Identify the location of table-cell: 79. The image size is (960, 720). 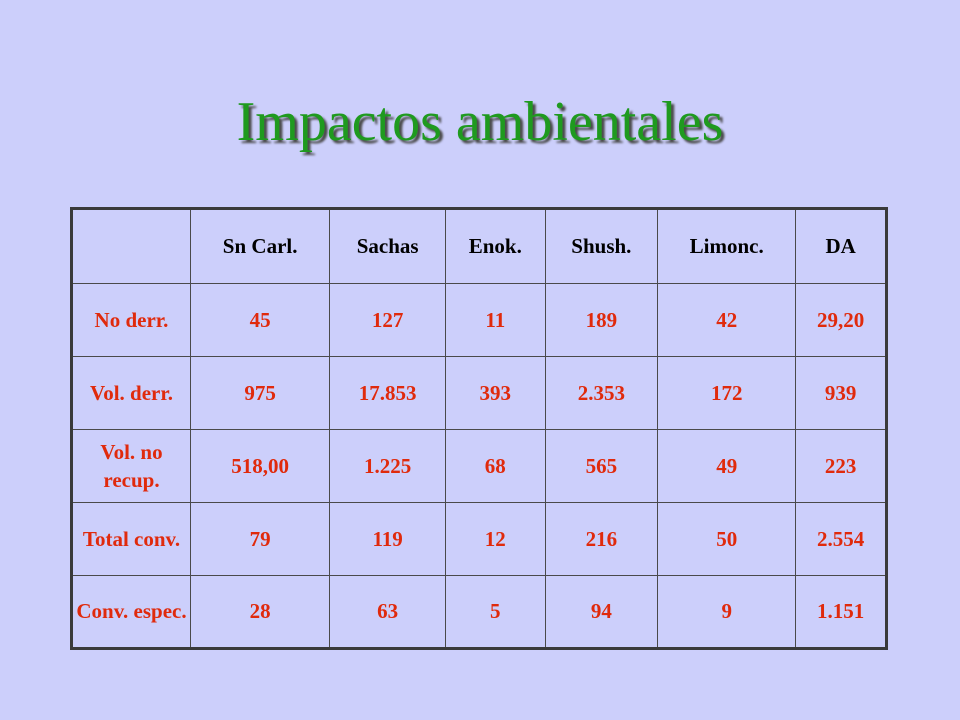
(260, 539).